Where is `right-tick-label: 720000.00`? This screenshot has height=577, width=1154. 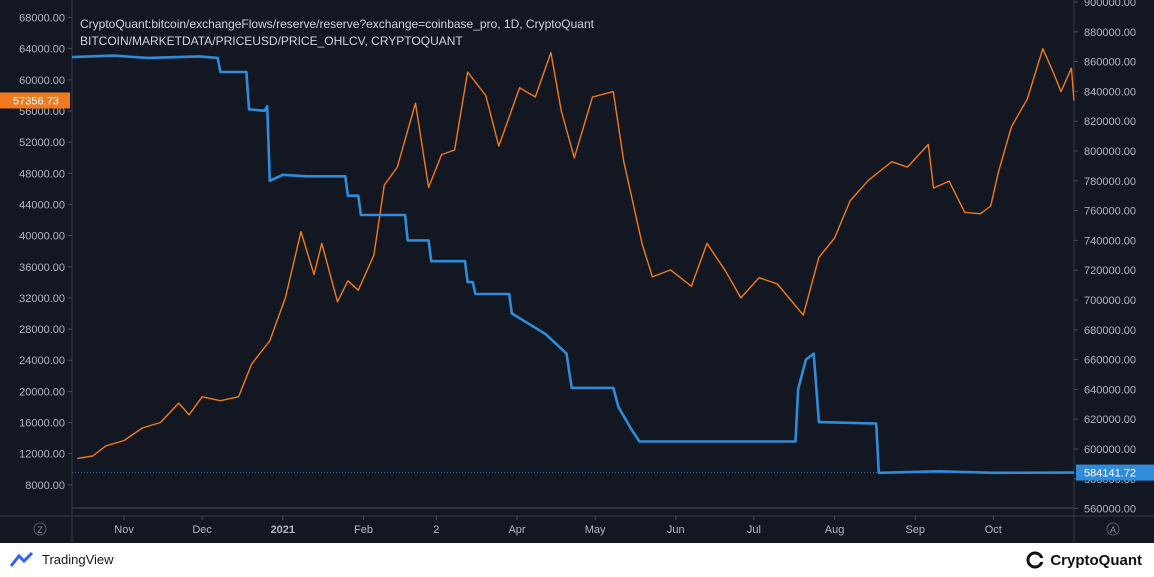 right-tick-label: 720000.00 is located at coordinates (1110, 271).